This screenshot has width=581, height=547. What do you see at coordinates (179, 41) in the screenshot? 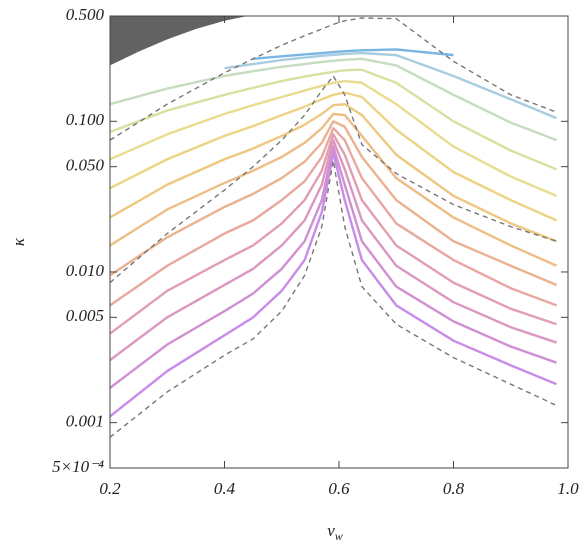
I see `excluded-region` at bounding box center [179, 41].